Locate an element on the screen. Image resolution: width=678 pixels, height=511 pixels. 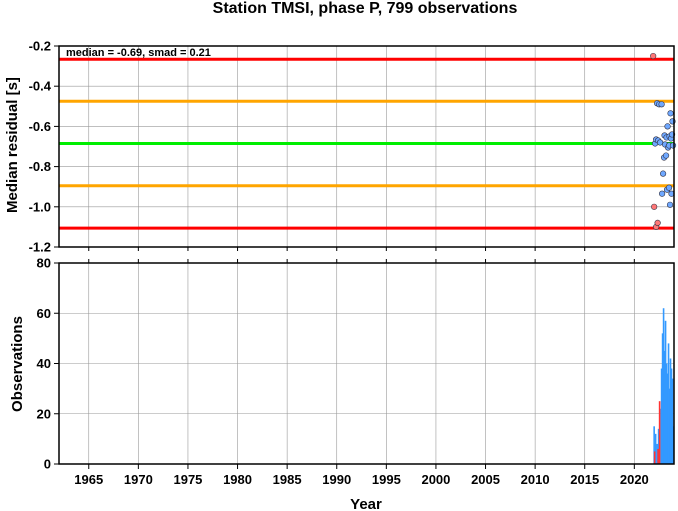
x-tick-label: 2015 is located at coordinates (584, 479).